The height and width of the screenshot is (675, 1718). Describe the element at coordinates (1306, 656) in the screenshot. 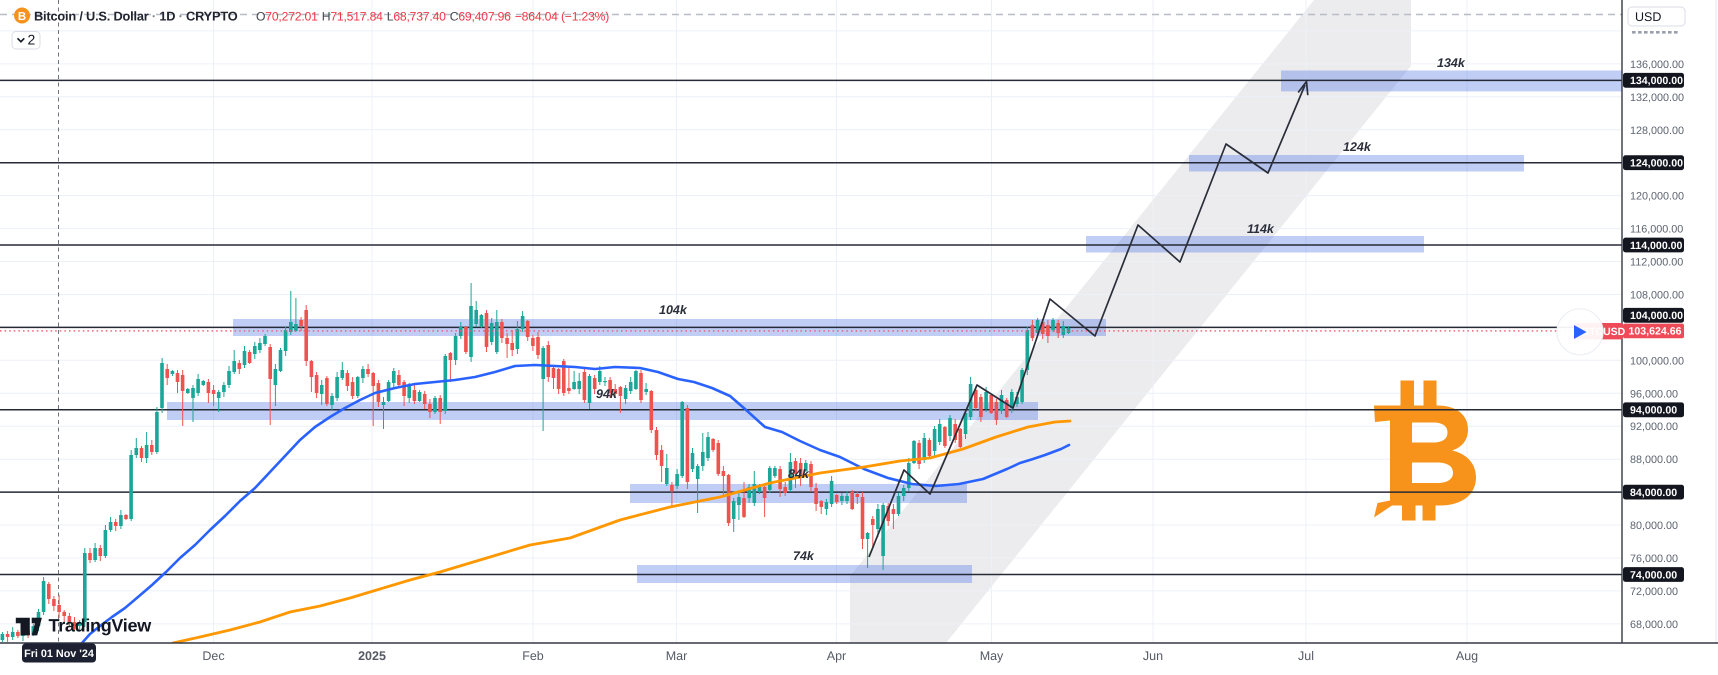

I see `svg-text: Jul` at that location.